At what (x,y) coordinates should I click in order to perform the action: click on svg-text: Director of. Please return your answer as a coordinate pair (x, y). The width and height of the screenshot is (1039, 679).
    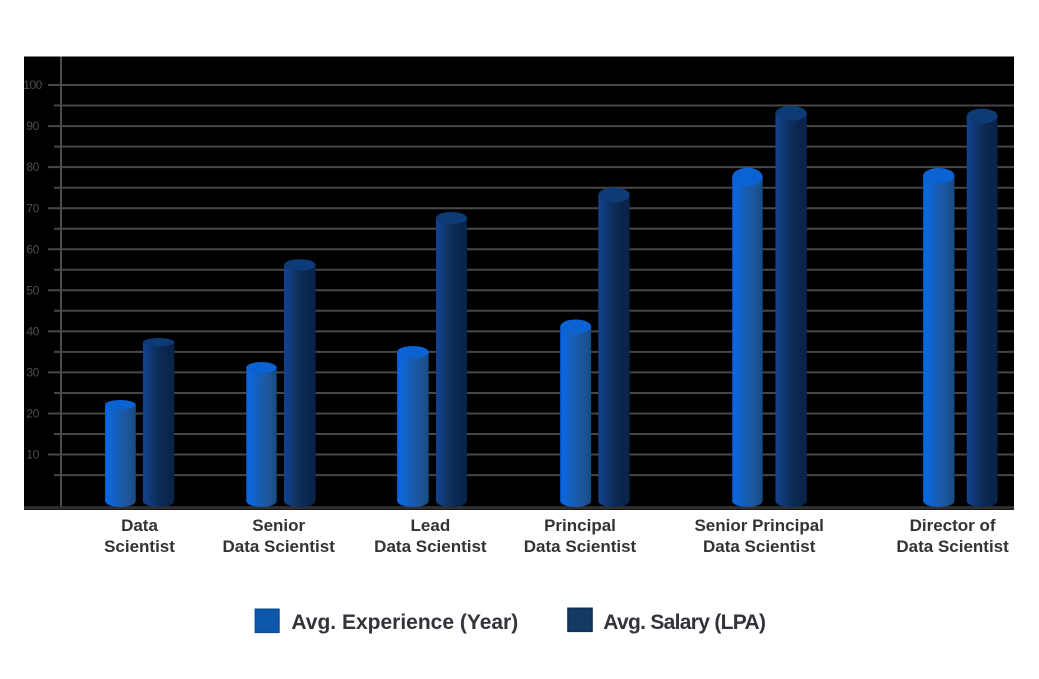
    Looking at the image, I should click on (953, 525).